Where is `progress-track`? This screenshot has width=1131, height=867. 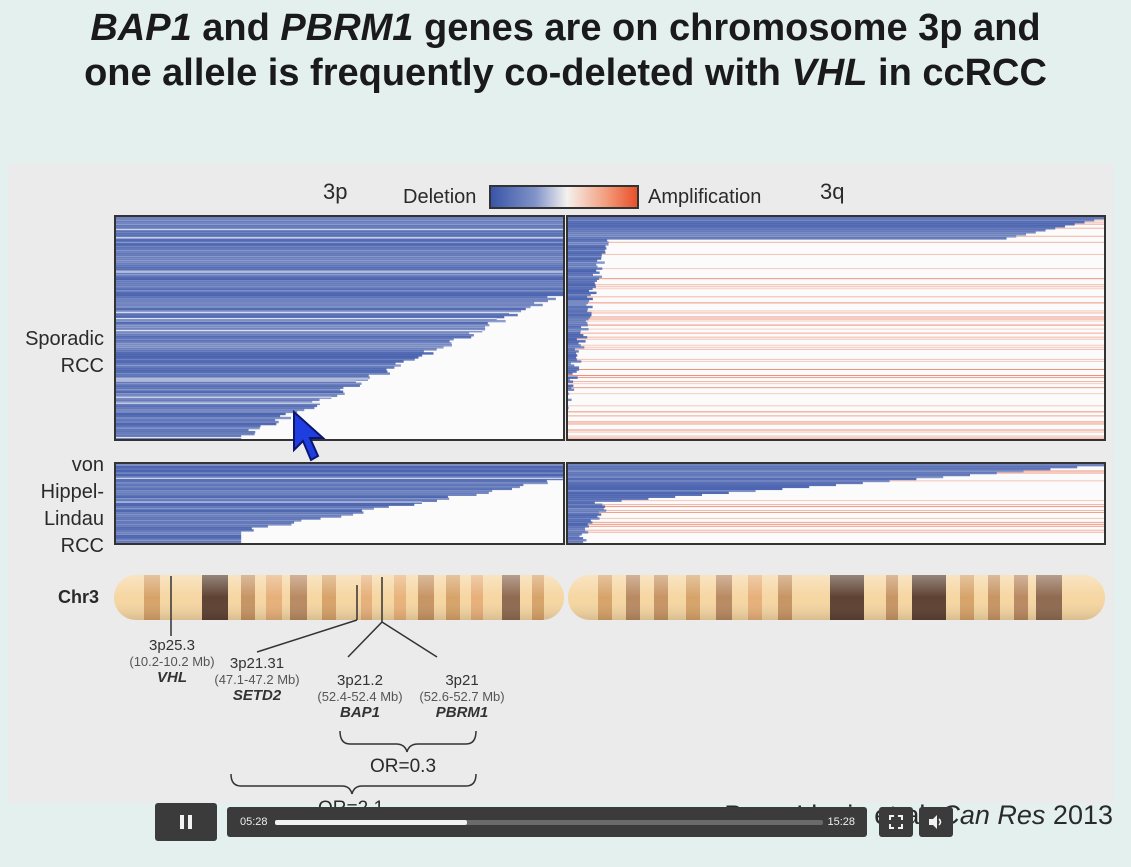
progress-track is located at coordinates (549, 822).